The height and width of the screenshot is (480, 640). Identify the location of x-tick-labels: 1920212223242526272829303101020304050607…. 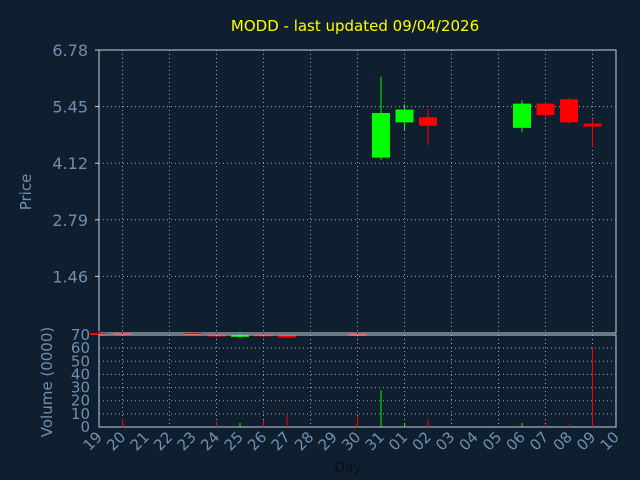
(351, 441).